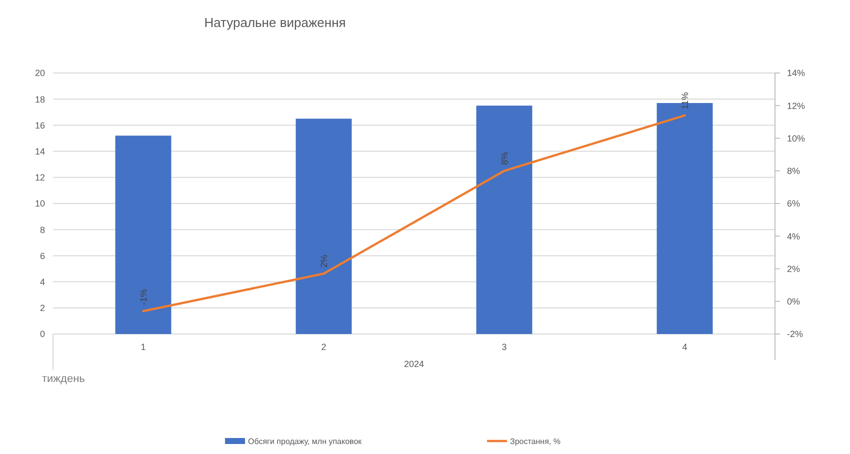 The height and width of the screenshot is (454, 850). I want to click on data-label: 8%, so click(504, 158).